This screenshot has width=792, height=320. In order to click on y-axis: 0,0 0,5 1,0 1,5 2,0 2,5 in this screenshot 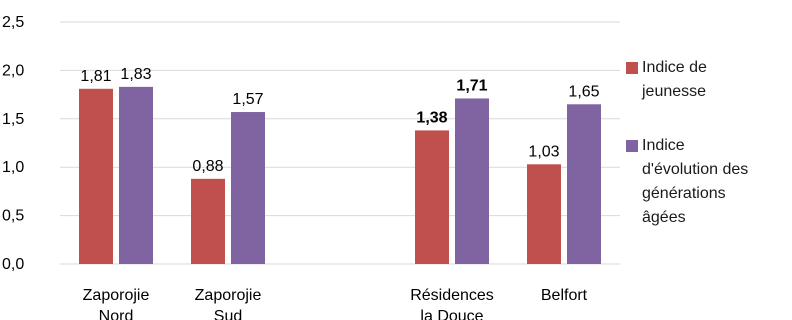, I will do `click(13, 143)`.